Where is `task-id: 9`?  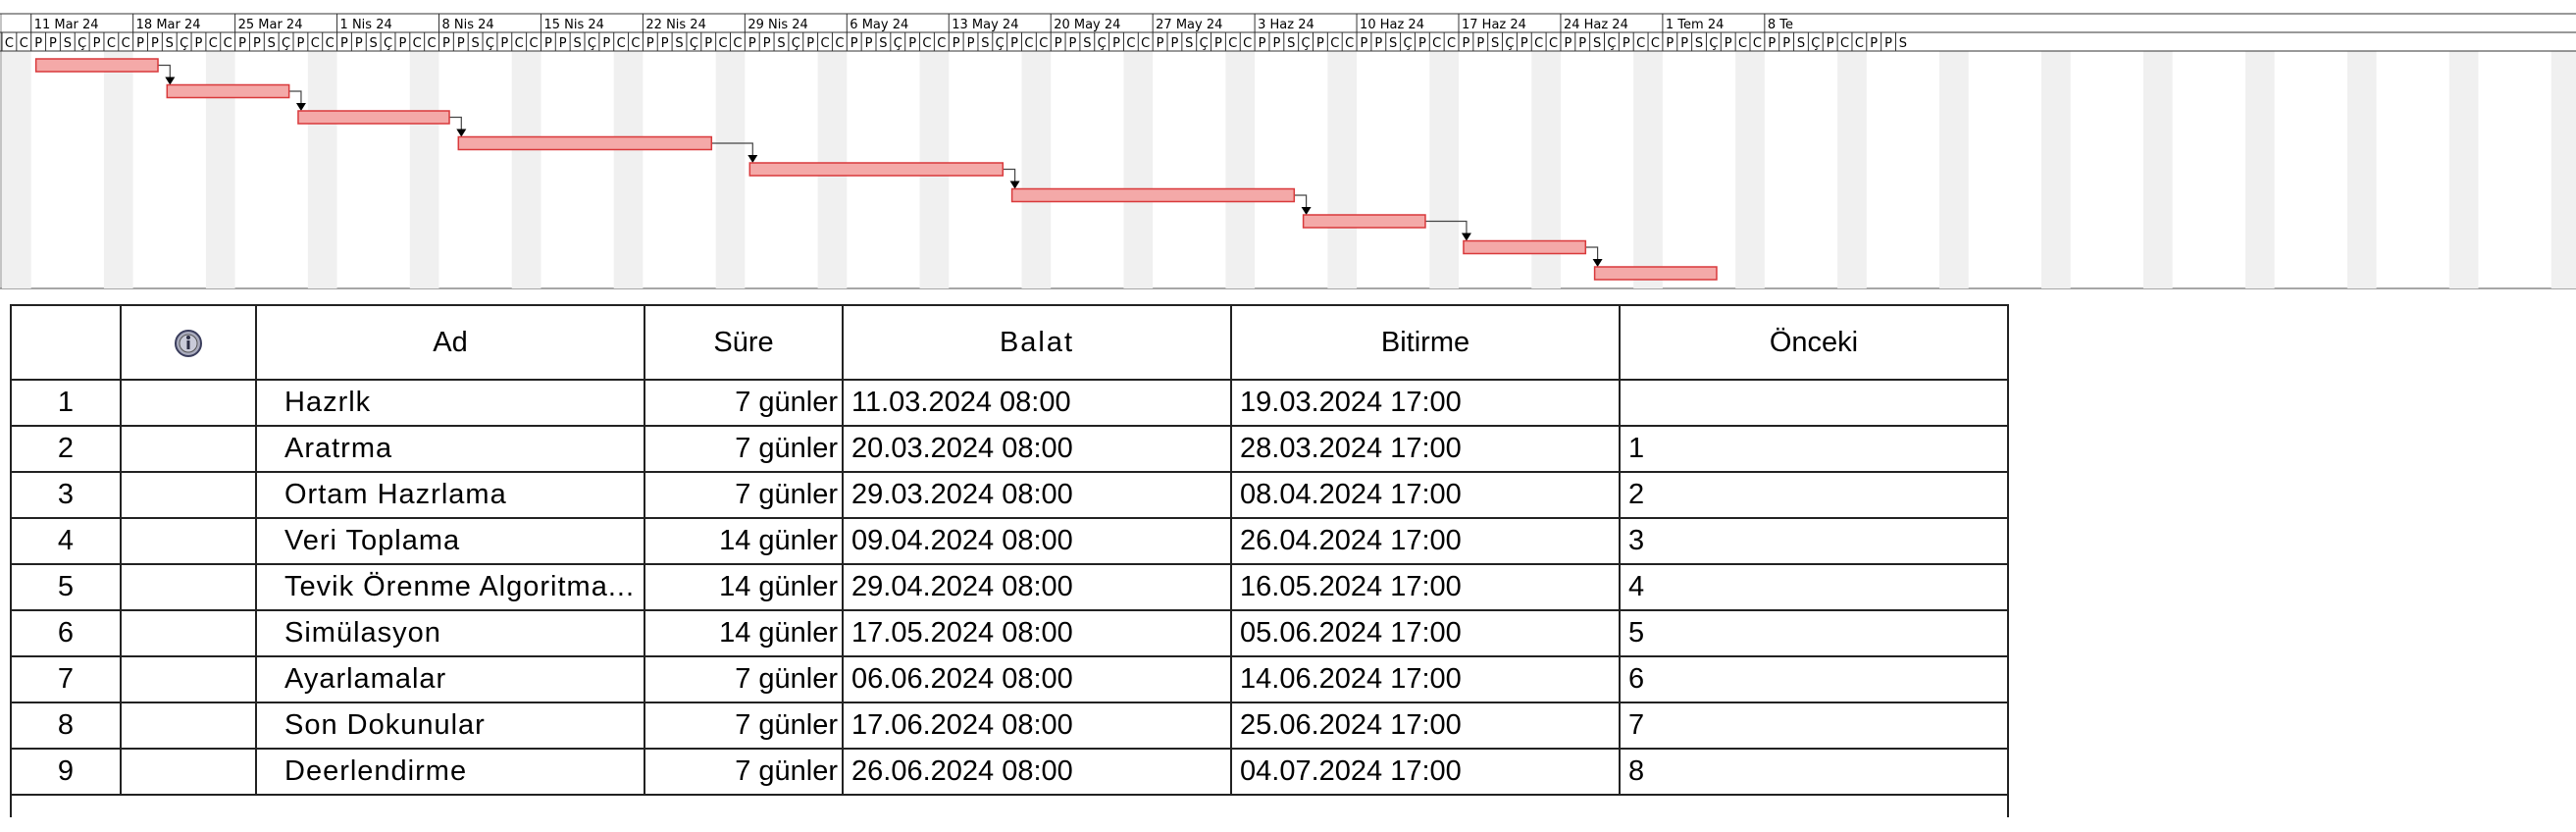 task-id: 9 is located at coordinates (66, 772).